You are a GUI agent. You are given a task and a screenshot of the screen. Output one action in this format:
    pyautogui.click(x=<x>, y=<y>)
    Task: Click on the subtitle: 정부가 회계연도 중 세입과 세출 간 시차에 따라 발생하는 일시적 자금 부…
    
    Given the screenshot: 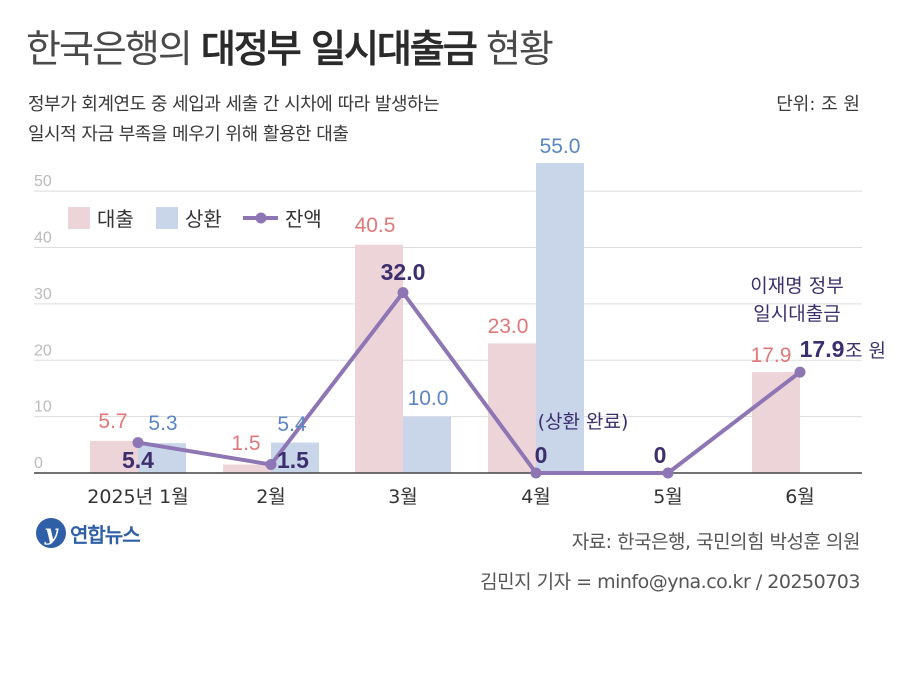 What is the action you would take?
    pyautogui.click(x=234, y=120)
    